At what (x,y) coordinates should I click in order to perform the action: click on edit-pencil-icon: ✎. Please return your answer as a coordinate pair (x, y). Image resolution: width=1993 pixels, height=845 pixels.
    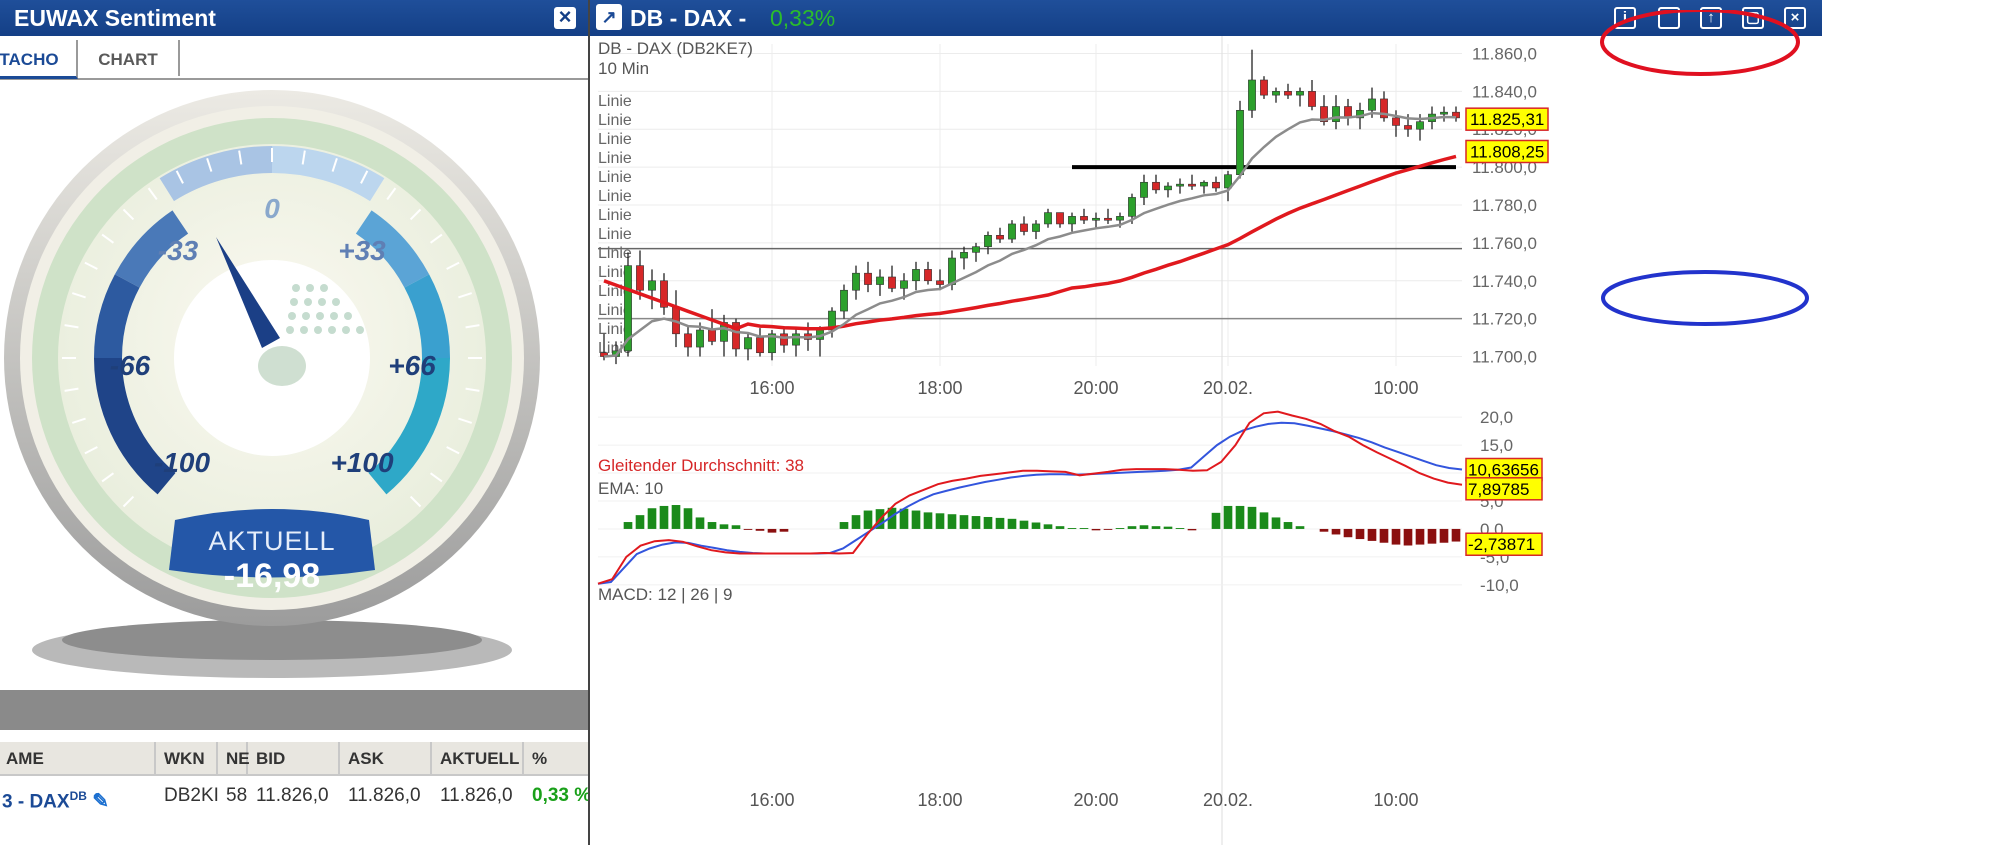
    Looking at the image, I should click on (100, 801).